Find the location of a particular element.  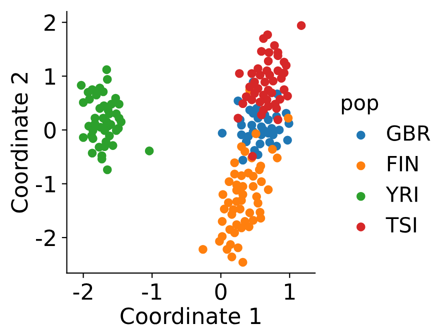

x-axis-title: Coordinate 1 is located at coordinates (190, 315).